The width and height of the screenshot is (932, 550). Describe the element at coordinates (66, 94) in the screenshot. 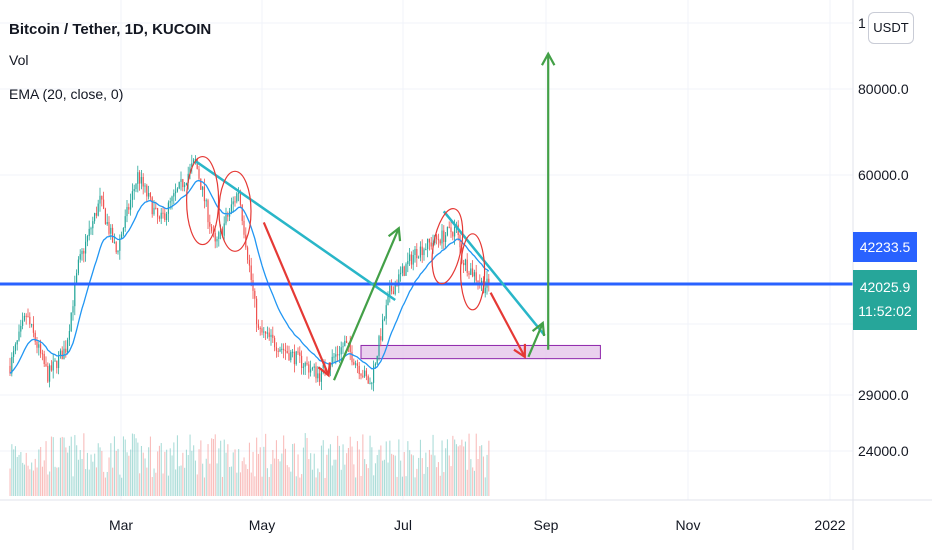

I see `ema-indicator-label: EMA (20, close, 0)` at that location.